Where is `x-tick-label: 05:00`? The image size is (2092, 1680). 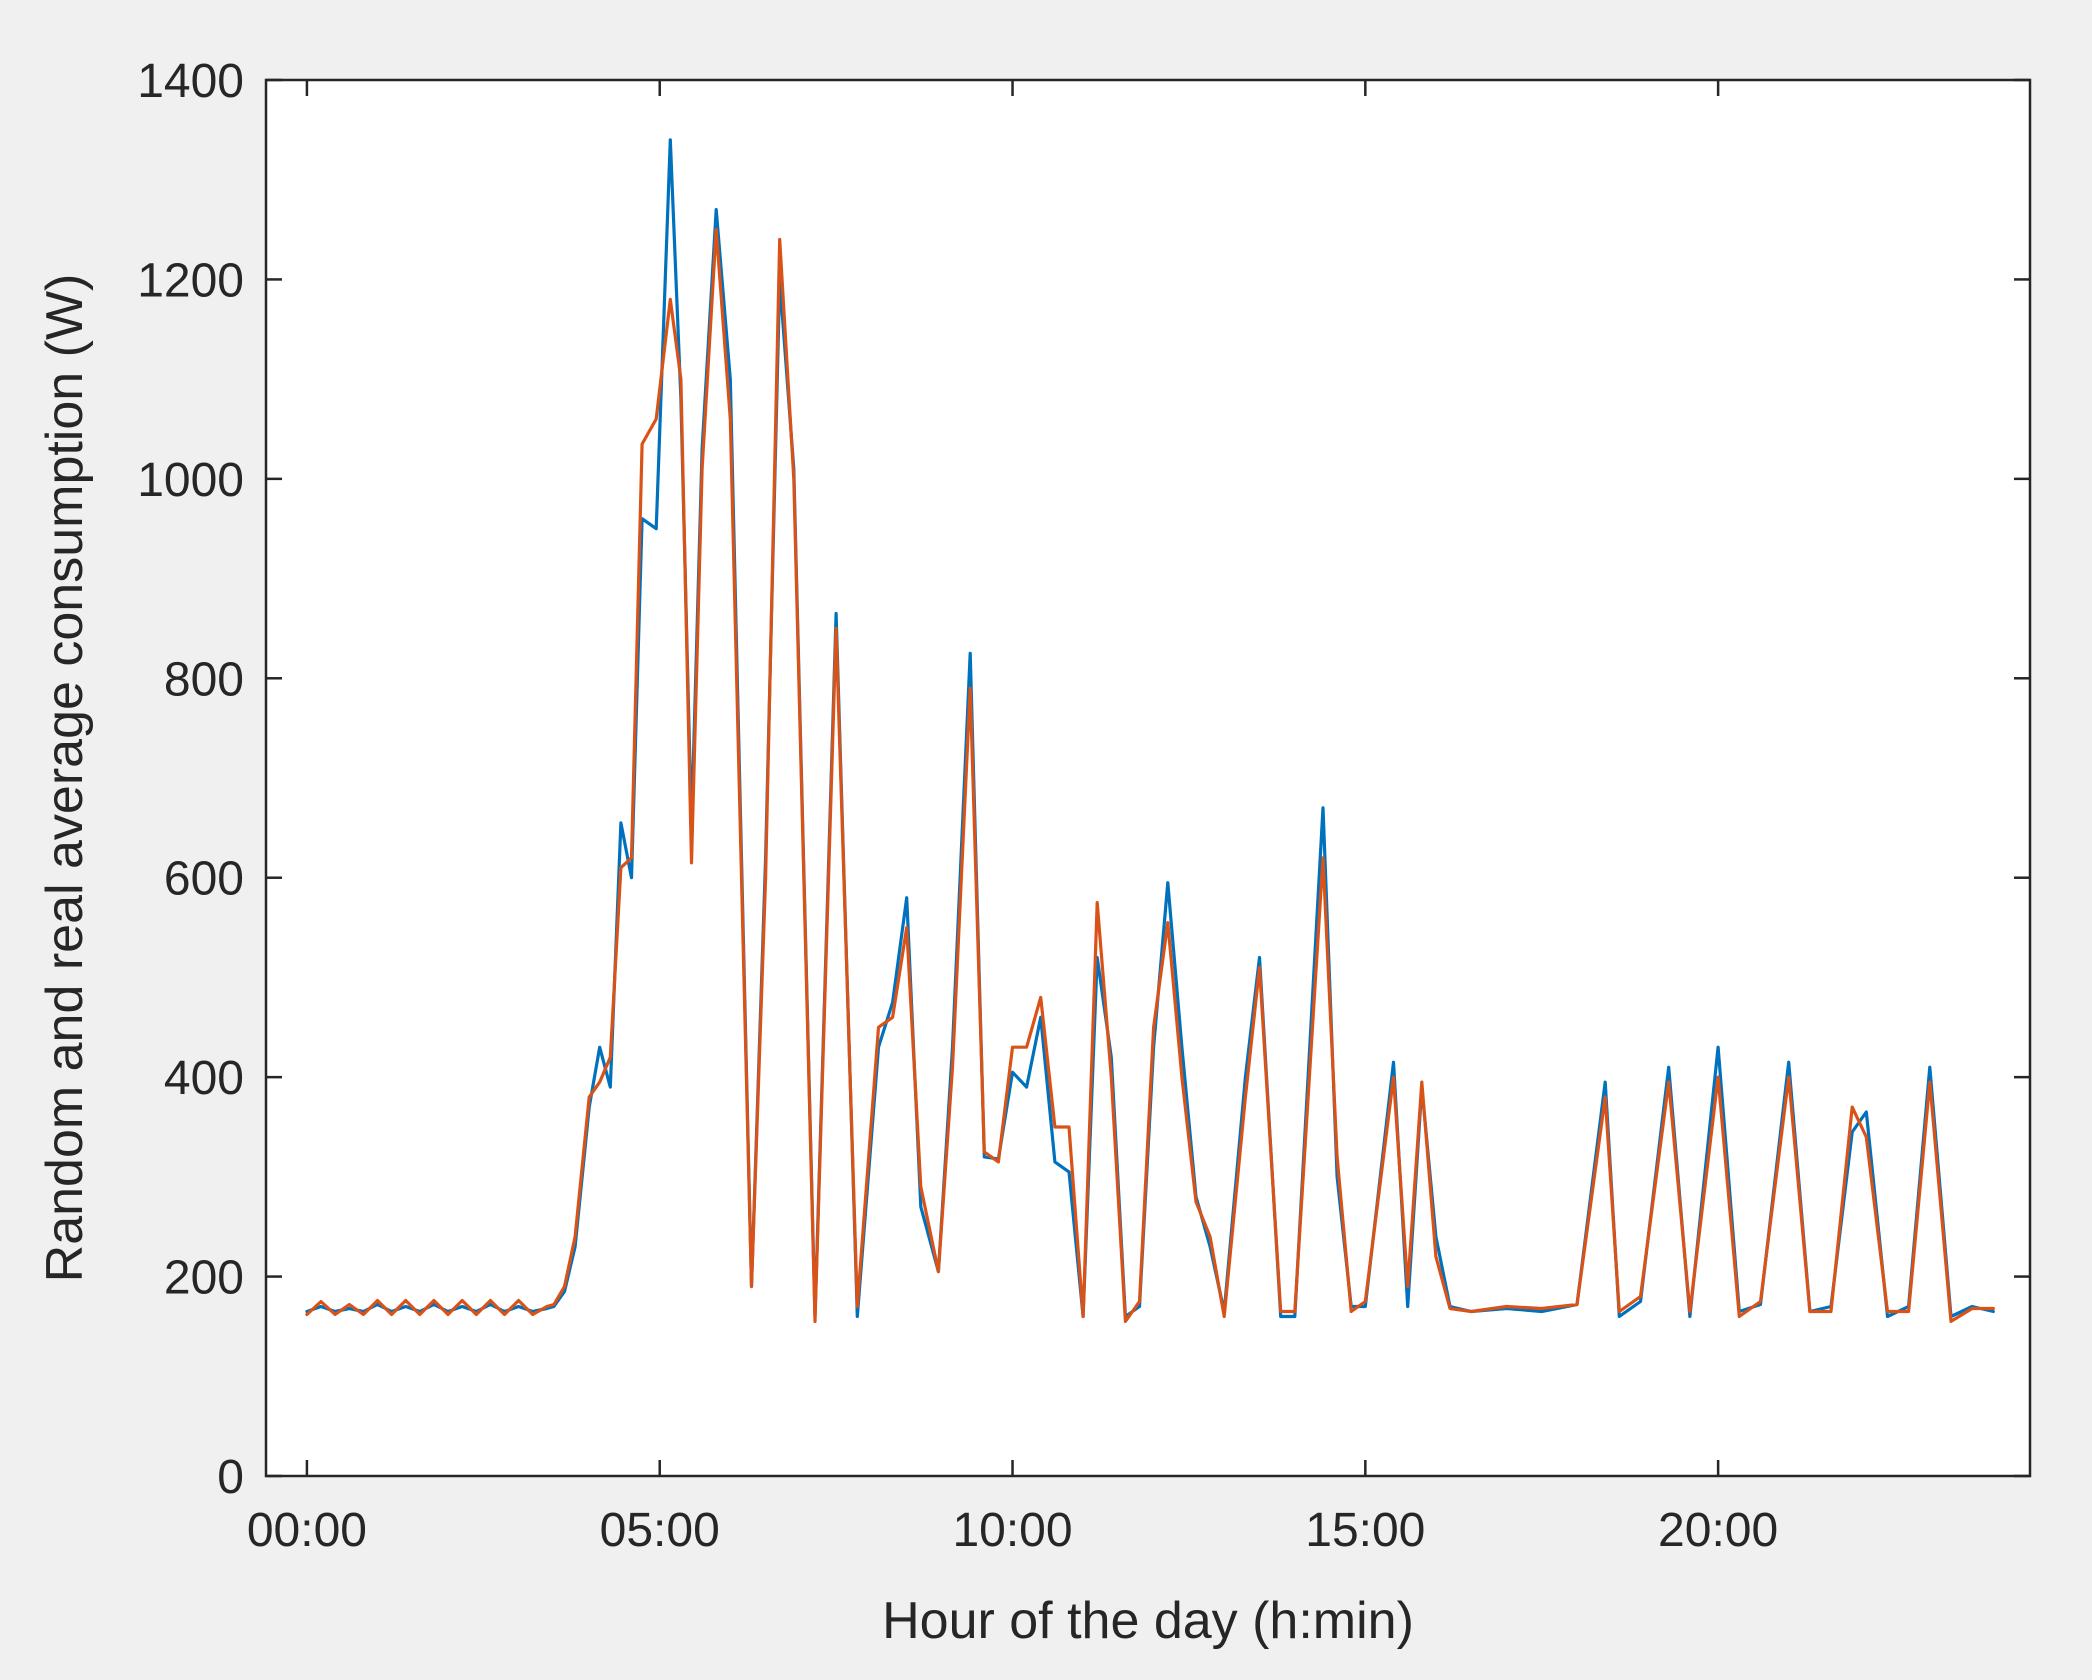
x-tick-label: 05:00 is located at coordinates (660, 1530).